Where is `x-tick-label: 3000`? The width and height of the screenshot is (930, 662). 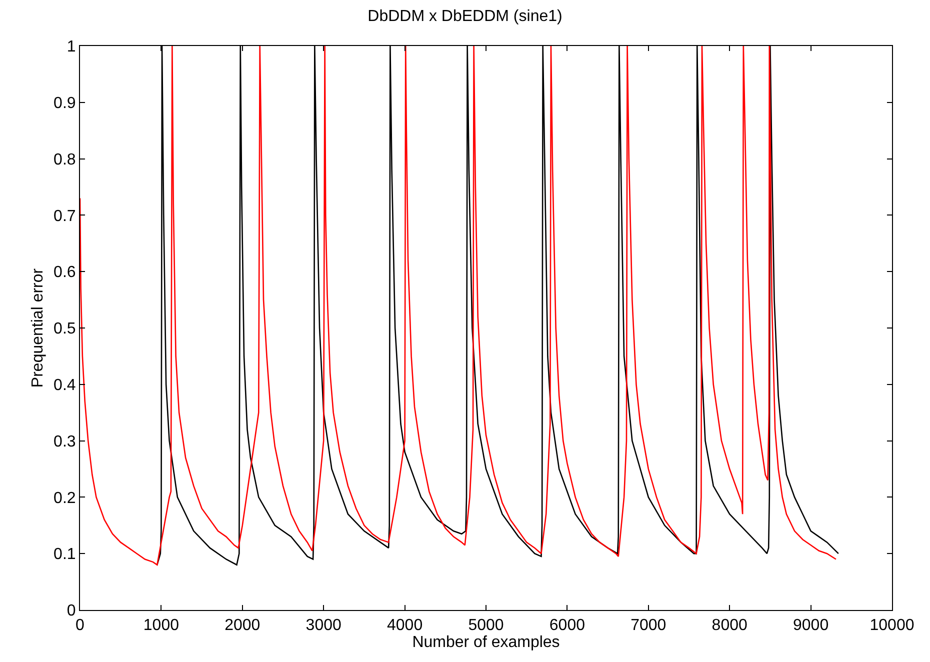 x-tick-label: 3000 is located at coordinates (324, 625).